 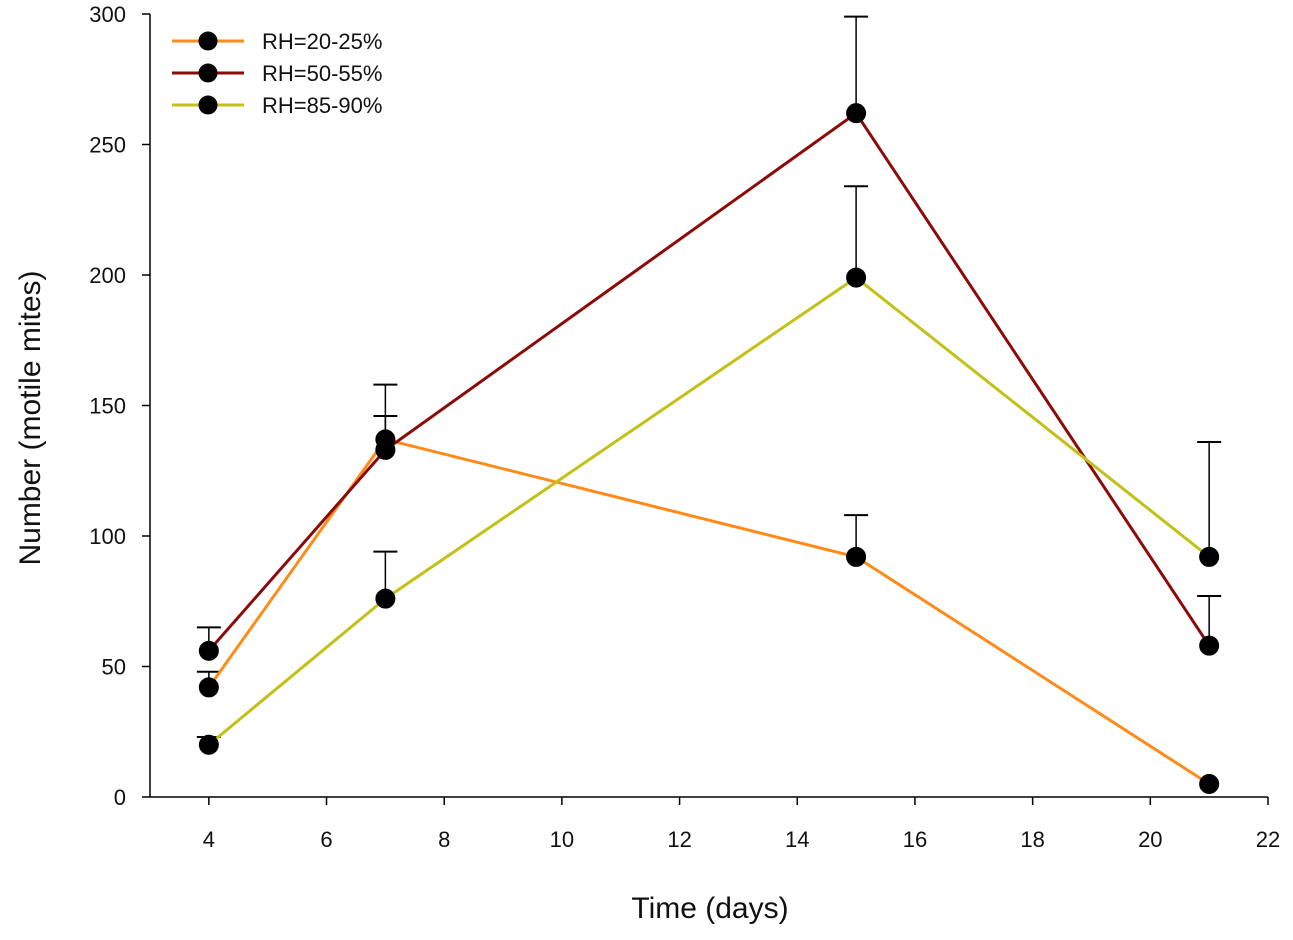 What do you see at coordinates (1032, 839) in the screenshot?
I see `x-tick-label: 18` at bounding box center [1032, 839].